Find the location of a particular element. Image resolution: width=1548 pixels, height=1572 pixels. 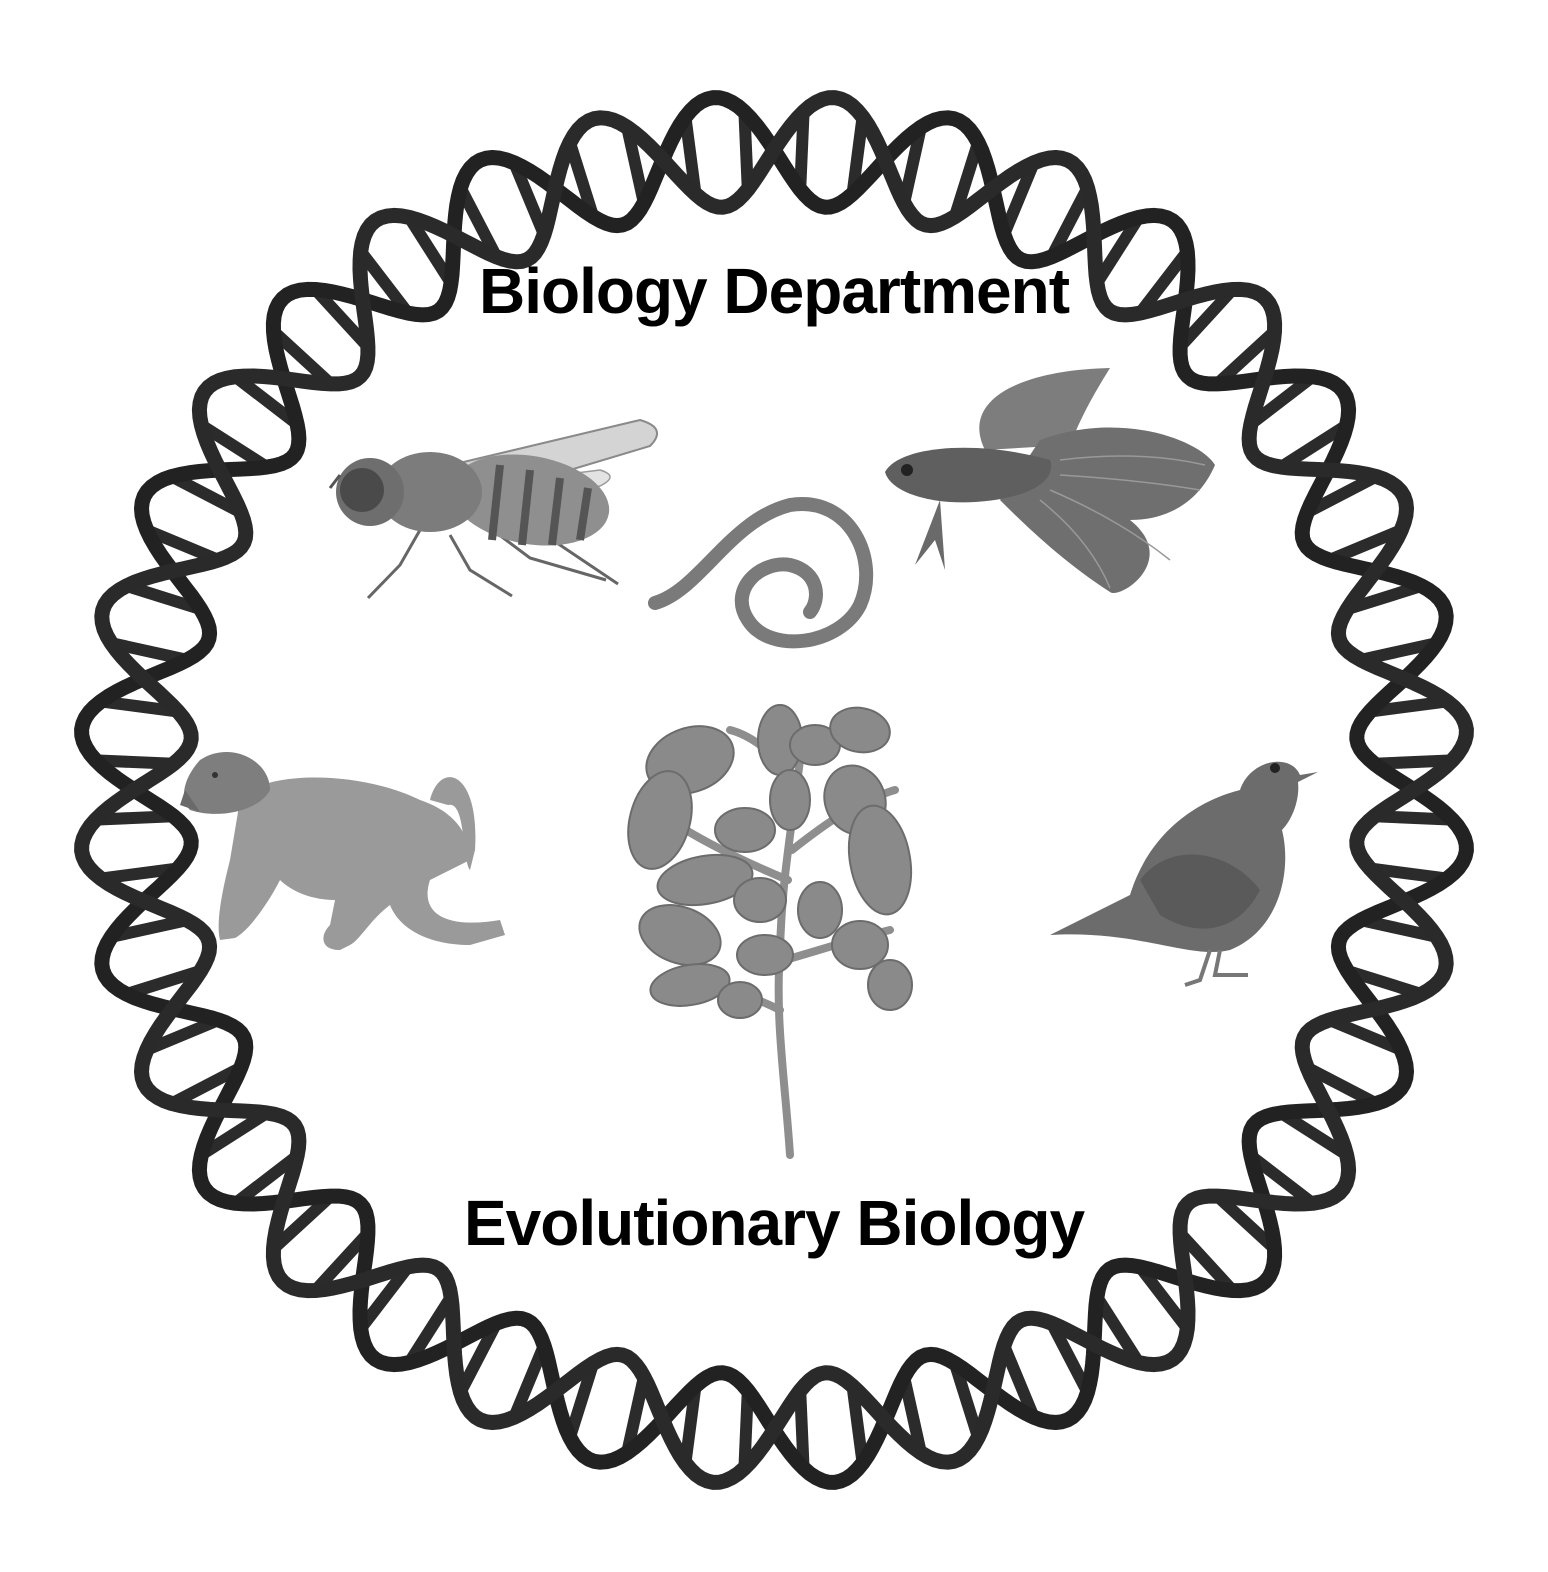

page-subtitle: Evolutionary Biology is located at coordinates (774, 1223).